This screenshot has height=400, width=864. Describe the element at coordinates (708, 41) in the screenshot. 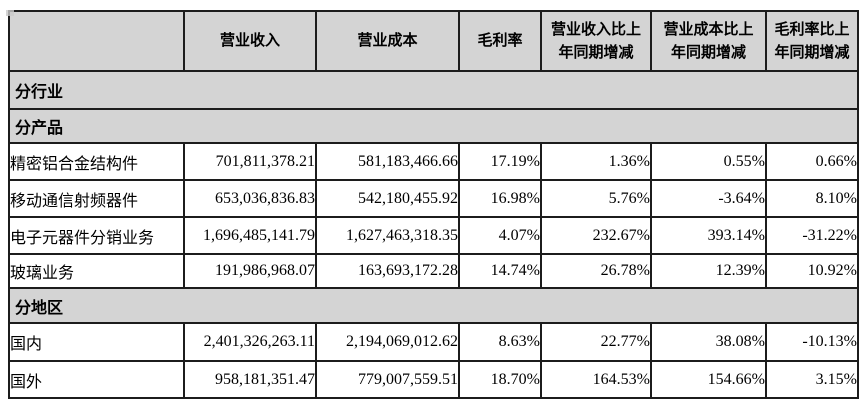

I see `header-cost-yoy: 营业成本比上 年同期增减` at that location.